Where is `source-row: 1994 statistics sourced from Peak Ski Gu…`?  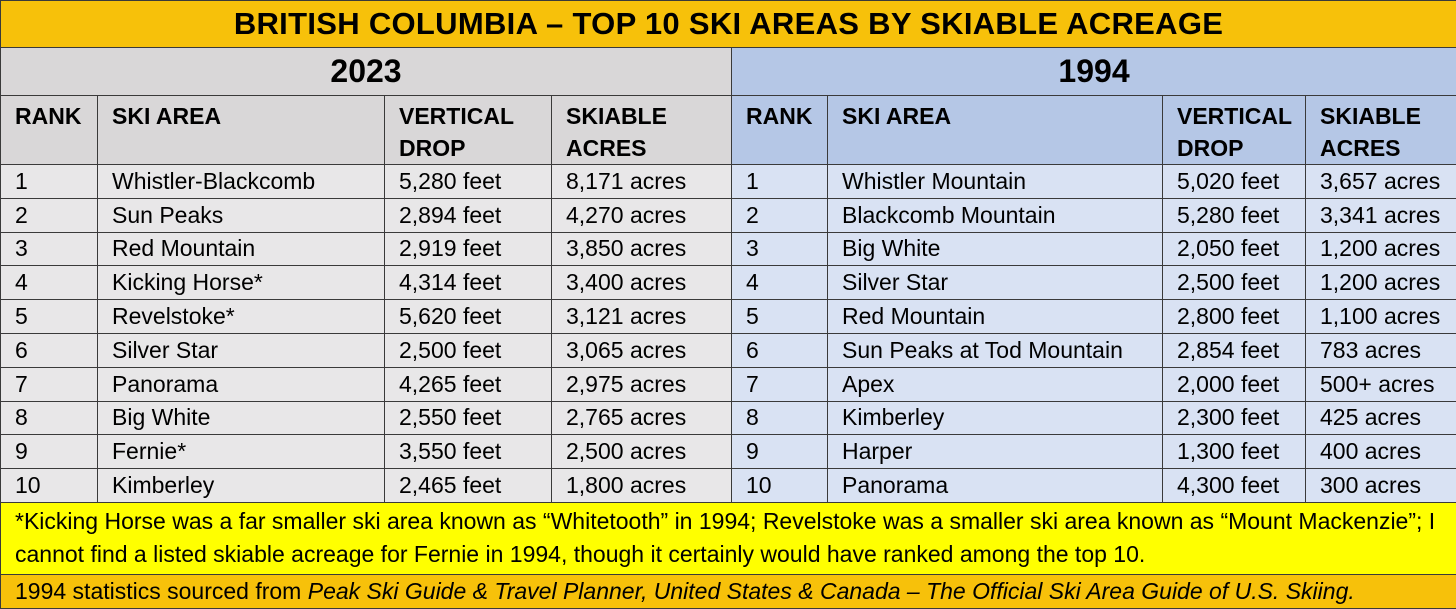 source-row: 1994 statistics sourced from Peak Ski Gu… is located at coordinates (728, 591).